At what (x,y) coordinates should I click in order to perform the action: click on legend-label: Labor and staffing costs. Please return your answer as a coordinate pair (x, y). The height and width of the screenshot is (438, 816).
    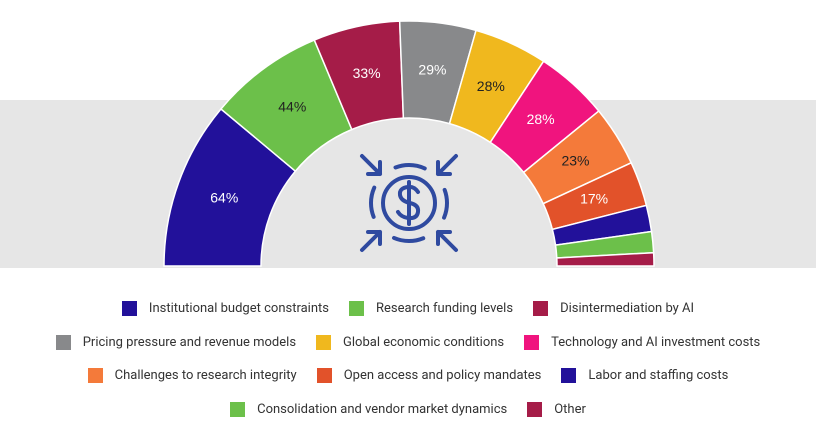
    Looking at the image, I should click on (658, 376).